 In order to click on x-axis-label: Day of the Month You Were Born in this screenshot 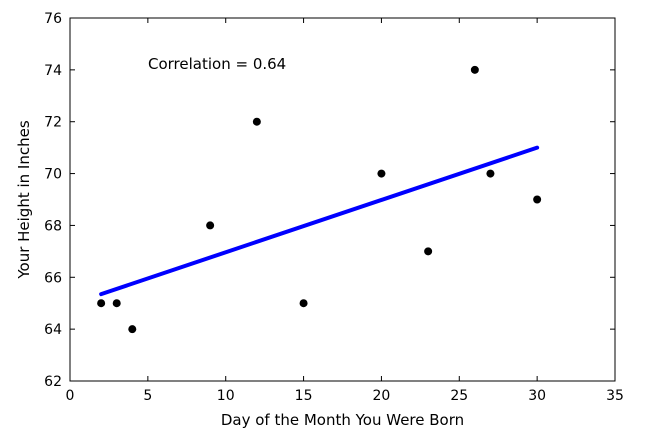, I will do `click(342, 420)`.